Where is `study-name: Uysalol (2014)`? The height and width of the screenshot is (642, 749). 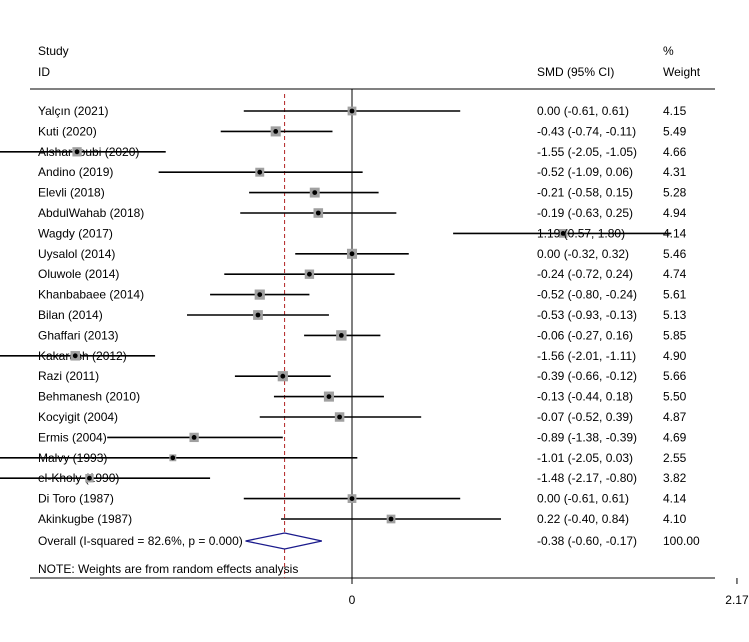 study-name: Uysalol (2014) is located at coordinates (76, 254).